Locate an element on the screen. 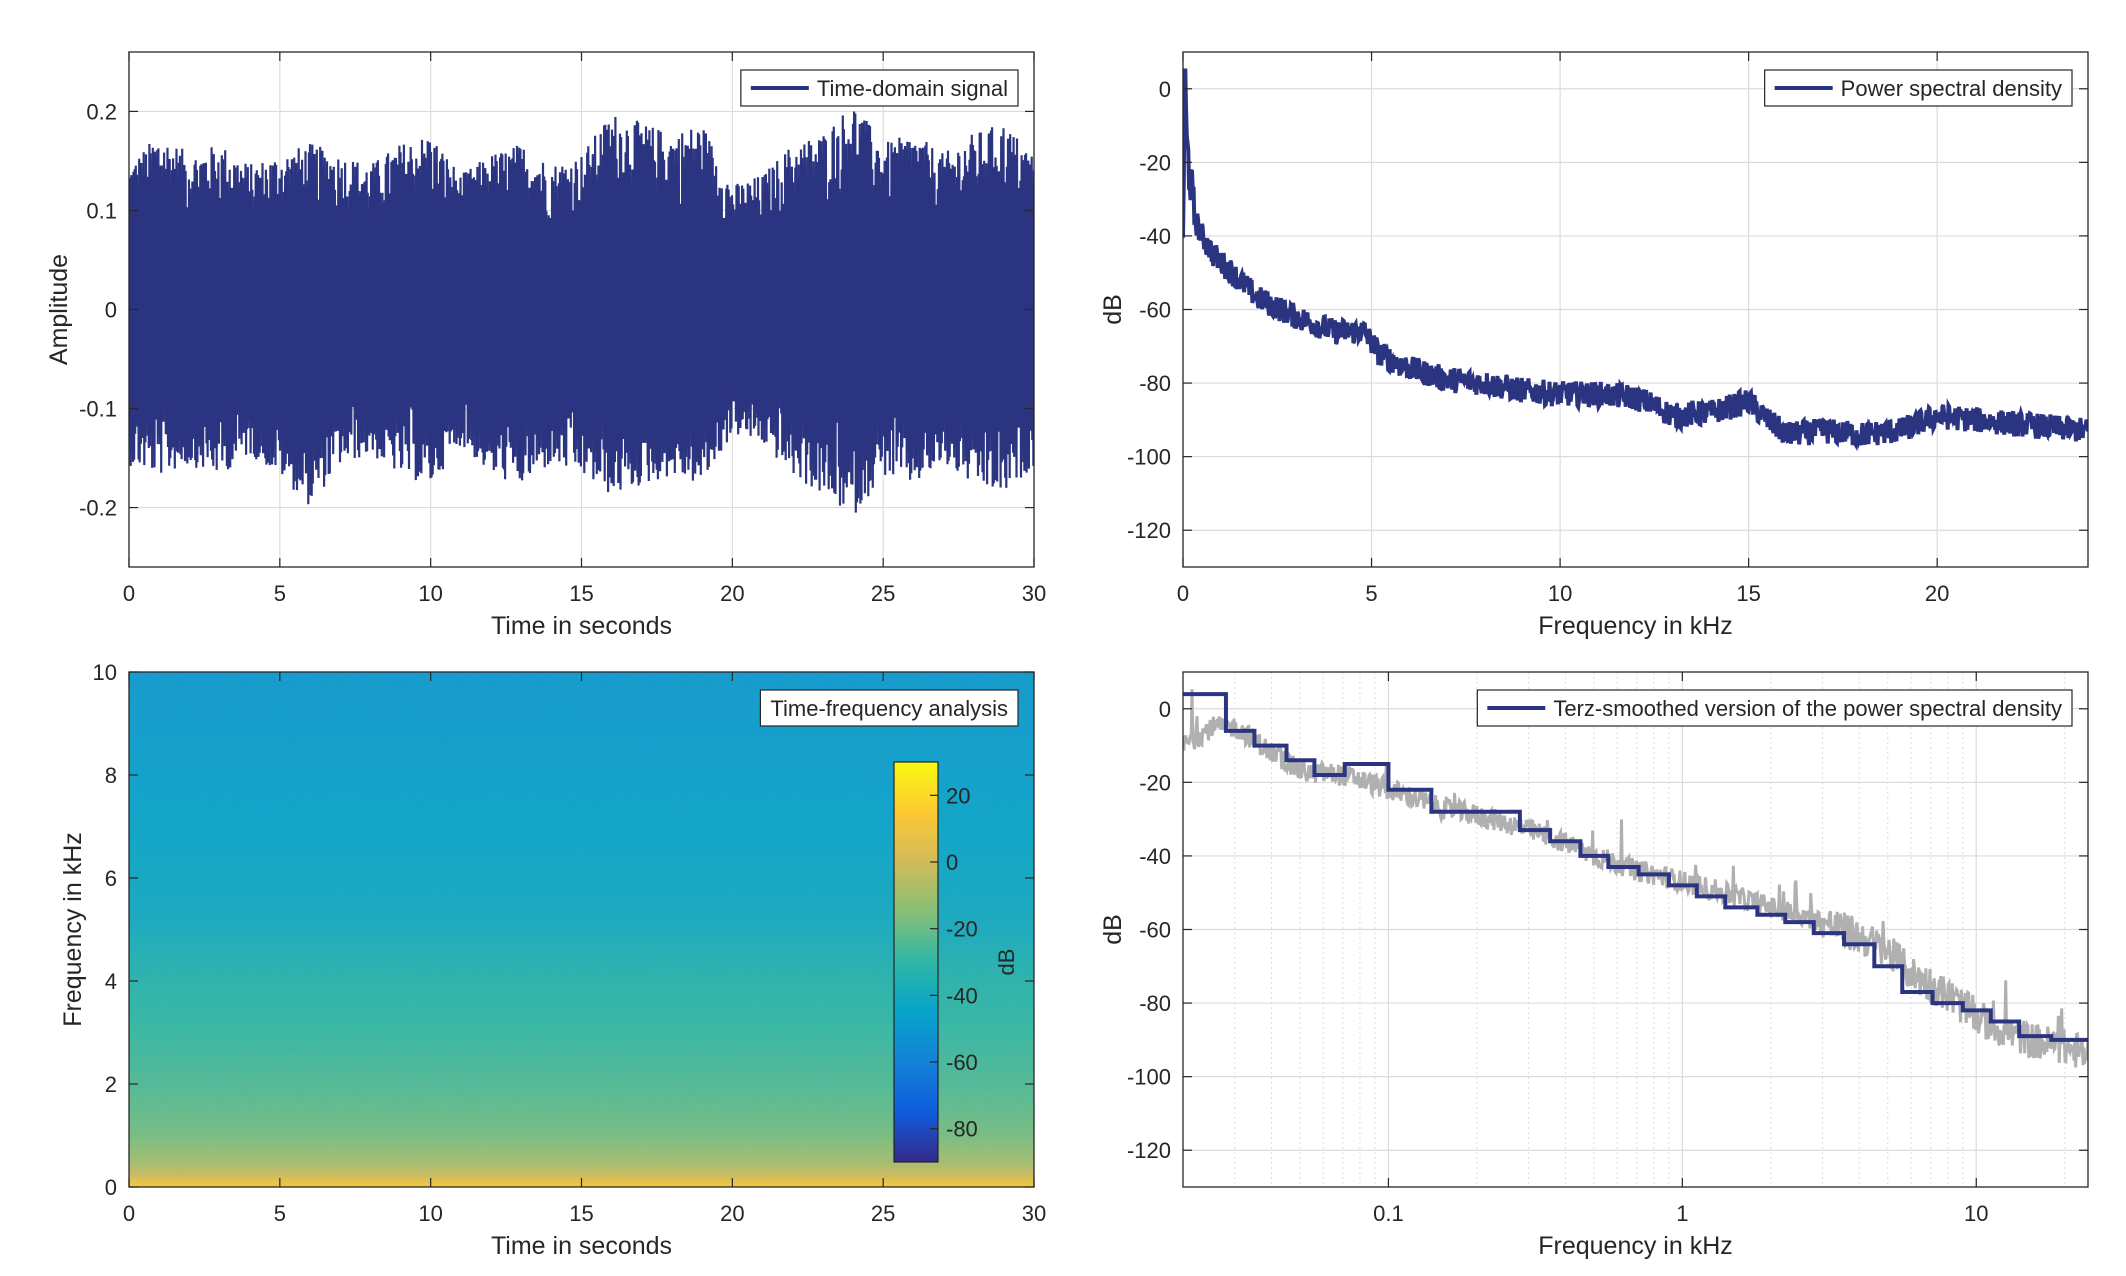  colorbar-tick-label: -20 is located at coordinates (962, 929).